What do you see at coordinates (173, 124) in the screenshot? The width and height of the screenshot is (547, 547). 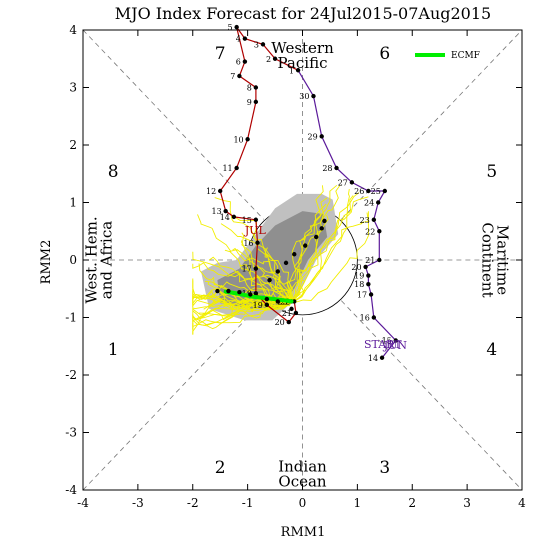 I see `guide-diagonal-nw` at bounding box center [173, 124].